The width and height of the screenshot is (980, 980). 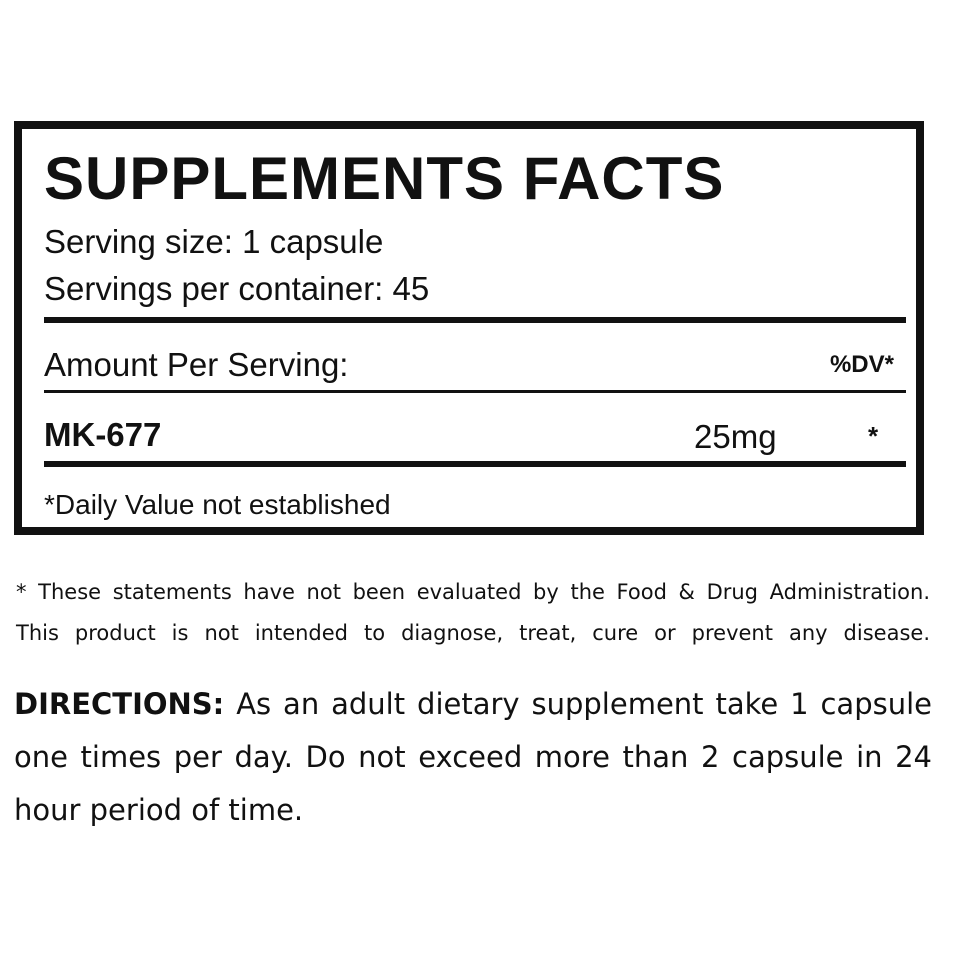 I want to click on directions-label: DIRECTIONS:, so click(x=119, y=704).